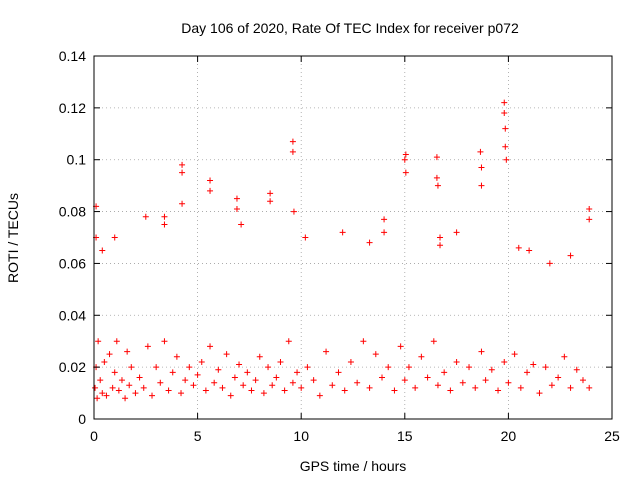 Image resolution: width=640 pixels, height=480 pixels. What do you see at coordinates (612, 436) in the screenshot?
I see `x-tick-label: 25` at bounding box center [612, 436].